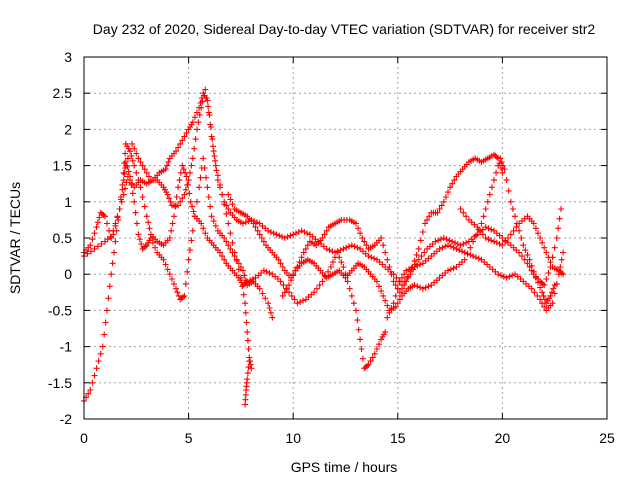 This screenshot has width=640, height=480. Describe the element at coordinates (66, 347) in the screenshot. I see `y-tick-label: -1` at that location.